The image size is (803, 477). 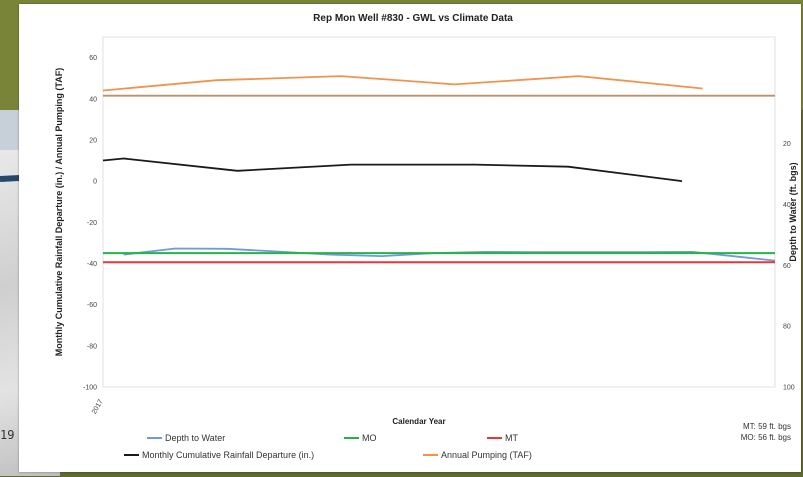 I want to click on left-tick-label: -100, so click(x=90, y=388).